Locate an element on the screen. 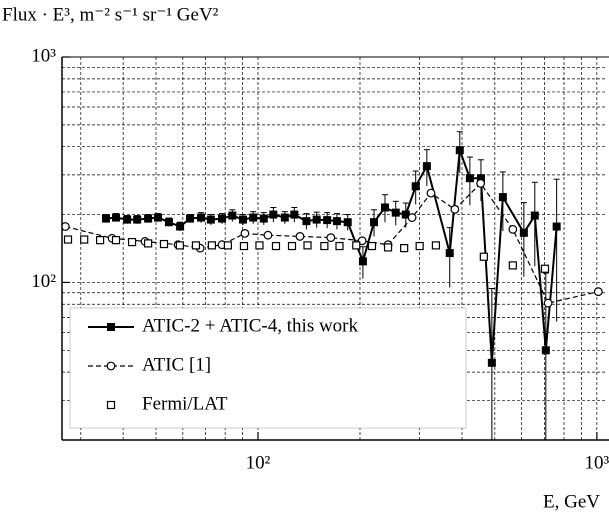 The image size is (609, 518). y-tick-label: 10³ is located at coordinates (43, 55).